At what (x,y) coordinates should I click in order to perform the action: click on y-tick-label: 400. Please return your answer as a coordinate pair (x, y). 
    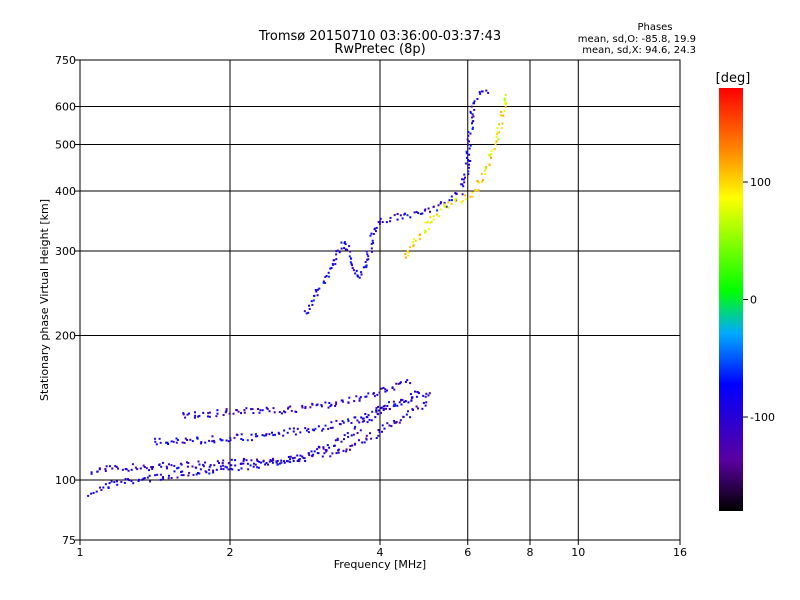
    Looking at the image, I should click on (65, 191).